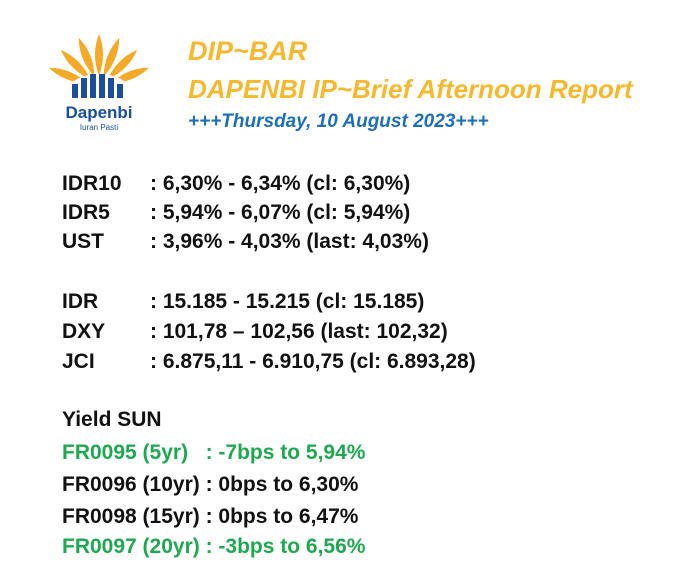 The height and width of the screenshot is (571, 675). Describe the element at coordinates (210, 516) in the screenshot. I see `yield-row-fr0098: FR0098 (15yr) : 0bps to 6,47%` at that location.